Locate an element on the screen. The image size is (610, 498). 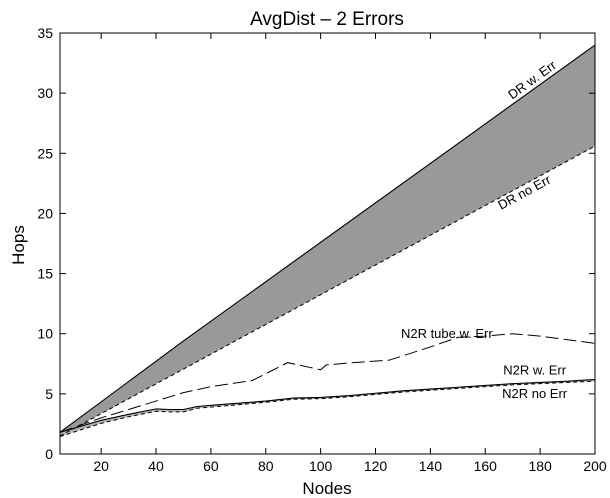
y-tick-label-20: 20 is located at coordinates (45, 213).